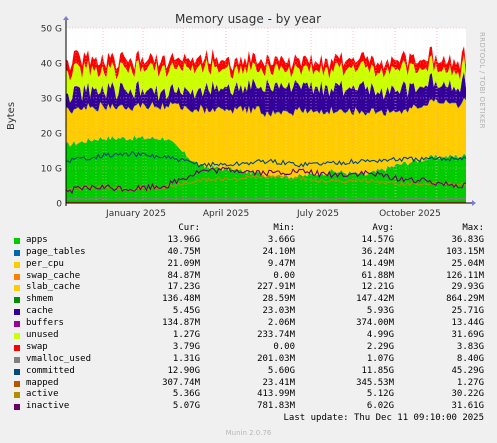  I want to click on x-tick-label: October 2025, so click(410, 214).